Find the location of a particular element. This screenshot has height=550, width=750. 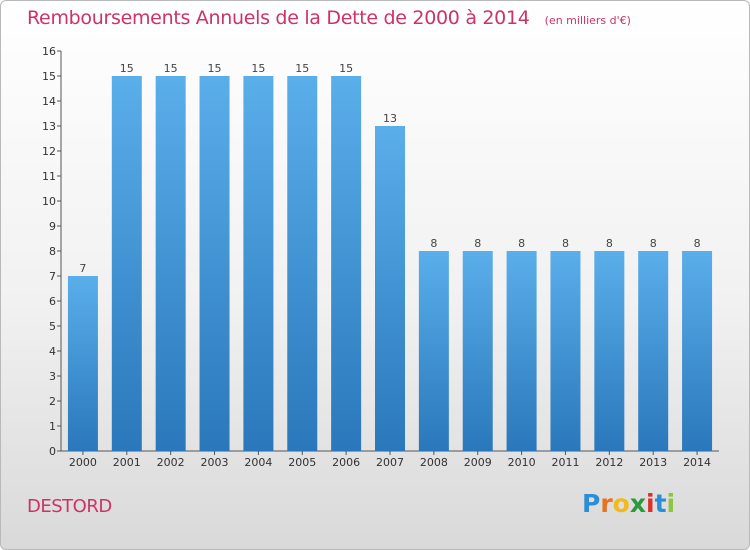

x-tick-label: 2003 is located at coordinates (215, 462).